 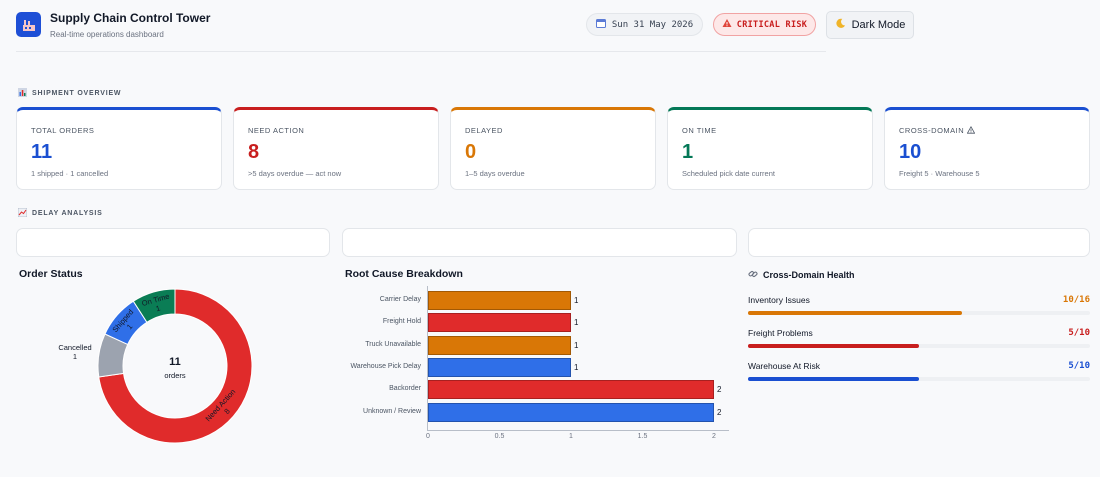 I want to click on card-value: 1, so click(x=688, y=152).